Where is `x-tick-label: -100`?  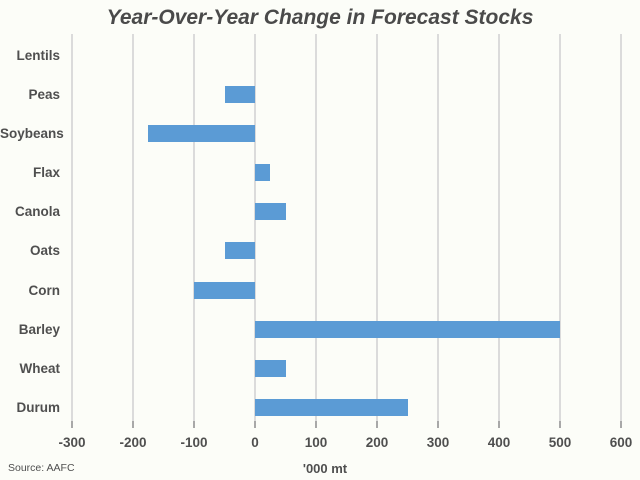
x-tick-label: -100 is located at coordinates (194, 442).